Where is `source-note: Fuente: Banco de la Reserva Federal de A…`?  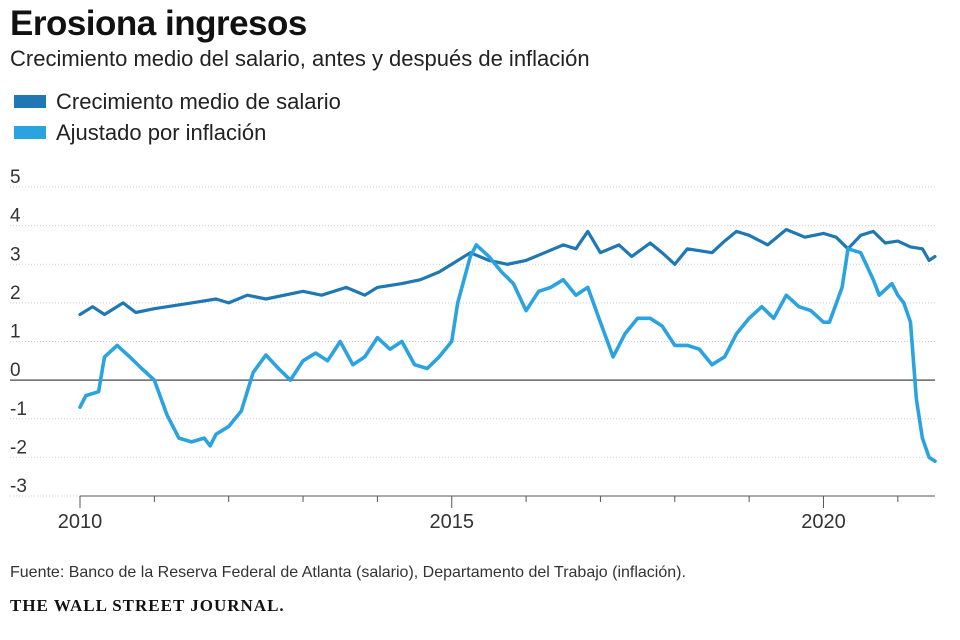
source-note: Fuente: Banco de la Reserva Federal de A… is located at coordinates (348, 572).